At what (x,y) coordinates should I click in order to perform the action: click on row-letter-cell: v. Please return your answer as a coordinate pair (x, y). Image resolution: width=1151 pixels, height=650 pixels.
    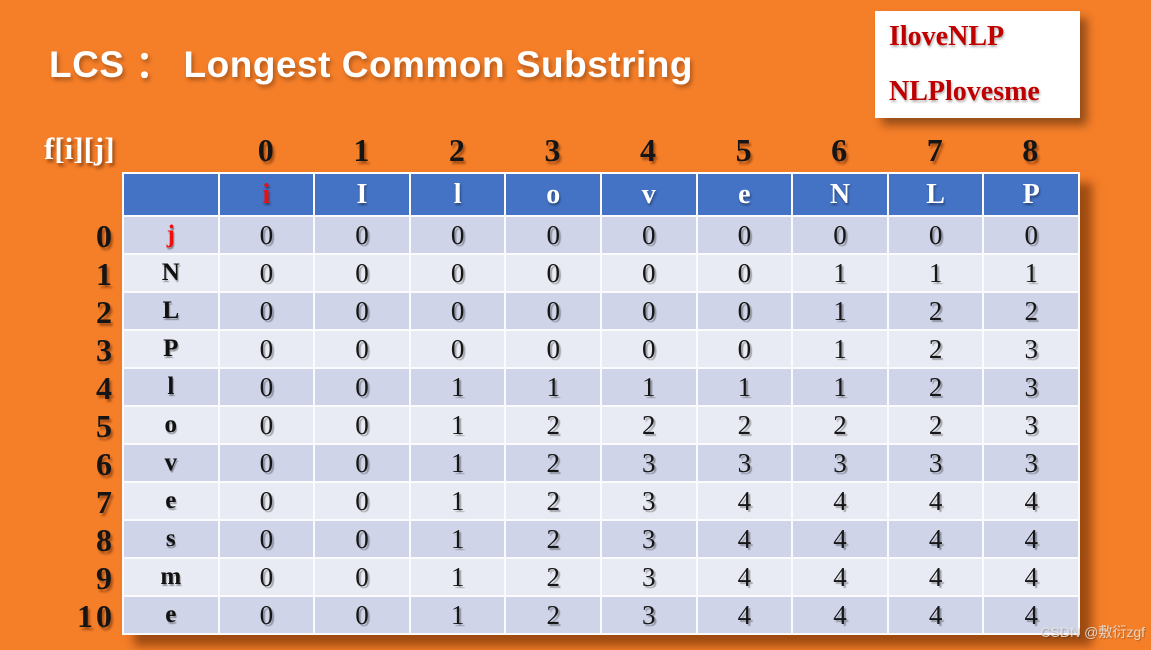
    Looking at the image, I should click on (171, 463).